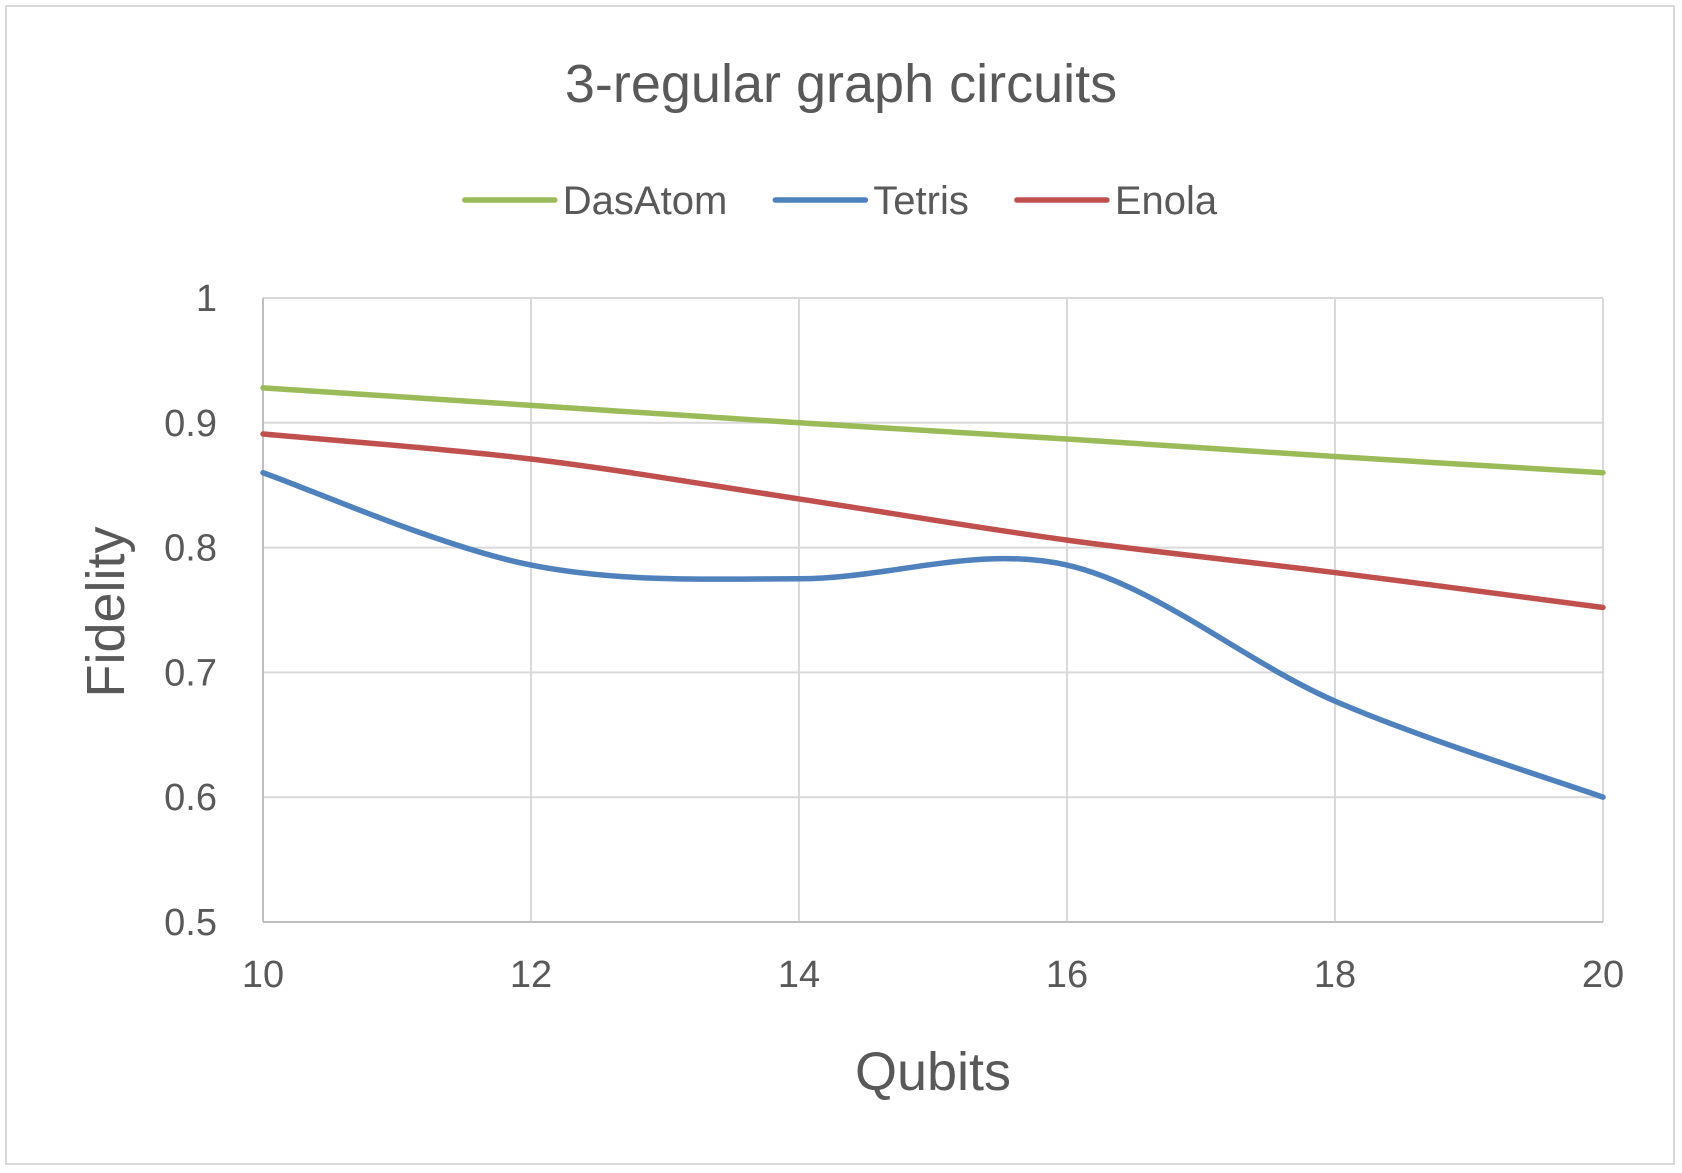 This screenshot has height=1173, width=1682. I want to click on series-line-enola, so click(933, 521).